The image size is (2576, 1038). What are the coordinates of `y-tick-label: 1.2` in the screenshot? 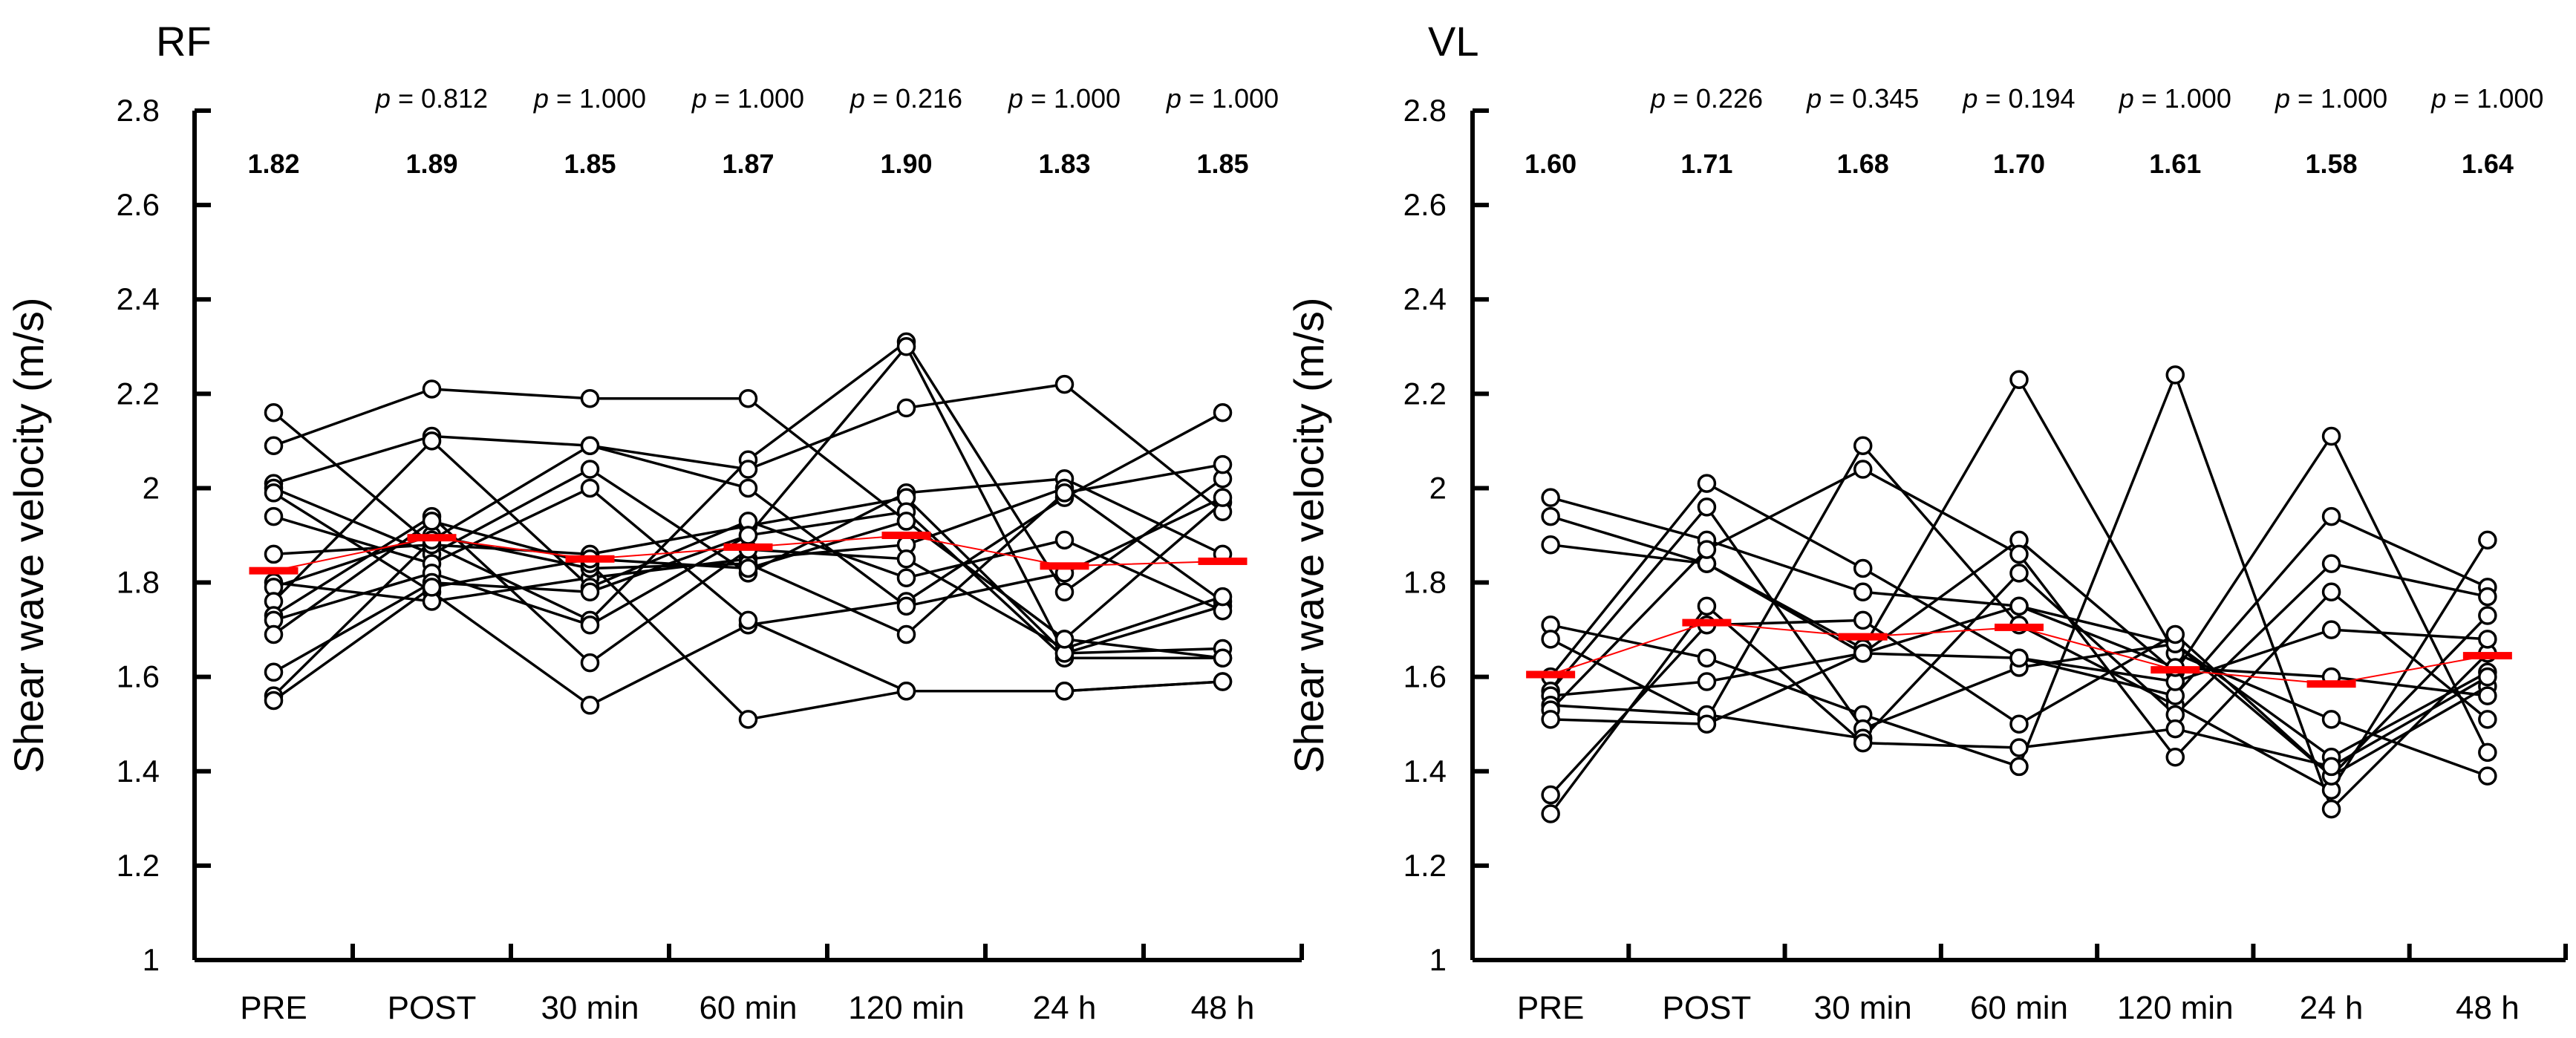 It's located at (138, 865).